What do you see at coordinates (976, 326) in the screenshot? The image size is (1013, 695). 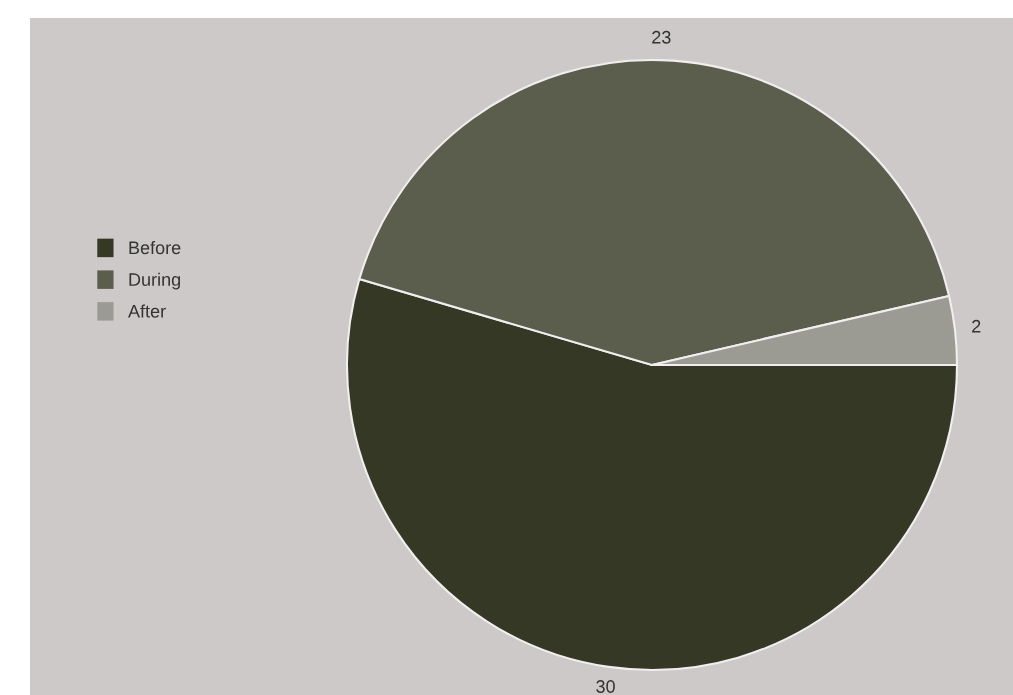 I see `data-label: 2` at bounding box center [976, 326].